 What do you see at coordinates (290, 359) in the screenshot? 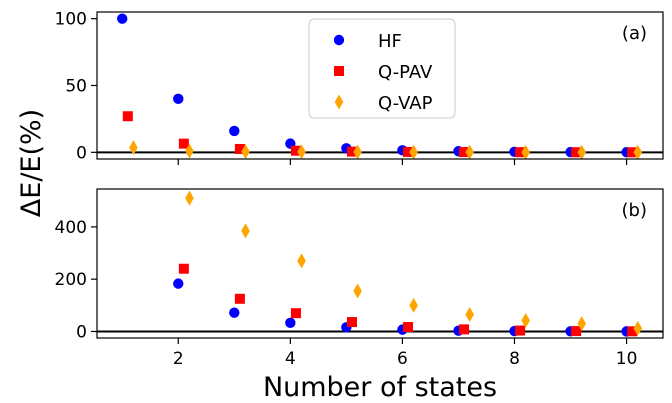
I see `x-tick-label: 4` at bounding box center [290, 359].